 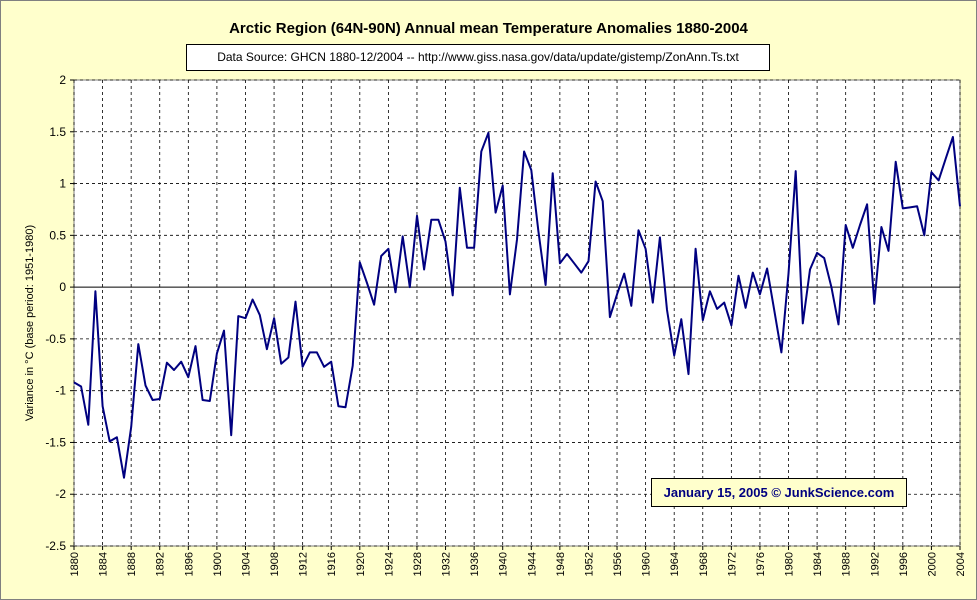 What do you see at coordinates (847, 564) in the screenshot?
I see `x-tick-label: 1988` at bounding box center [847, 564].